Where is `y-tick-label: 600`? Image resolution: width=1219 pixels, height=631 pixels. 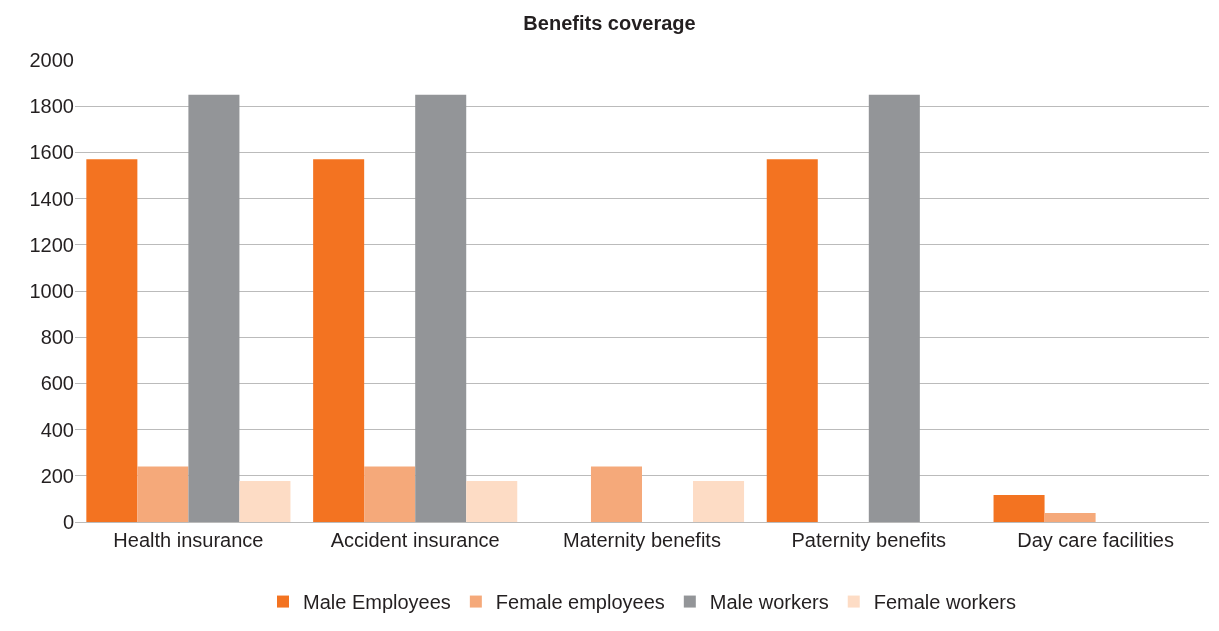
y-tick-label: 600 is located at coordinates (57, 383).